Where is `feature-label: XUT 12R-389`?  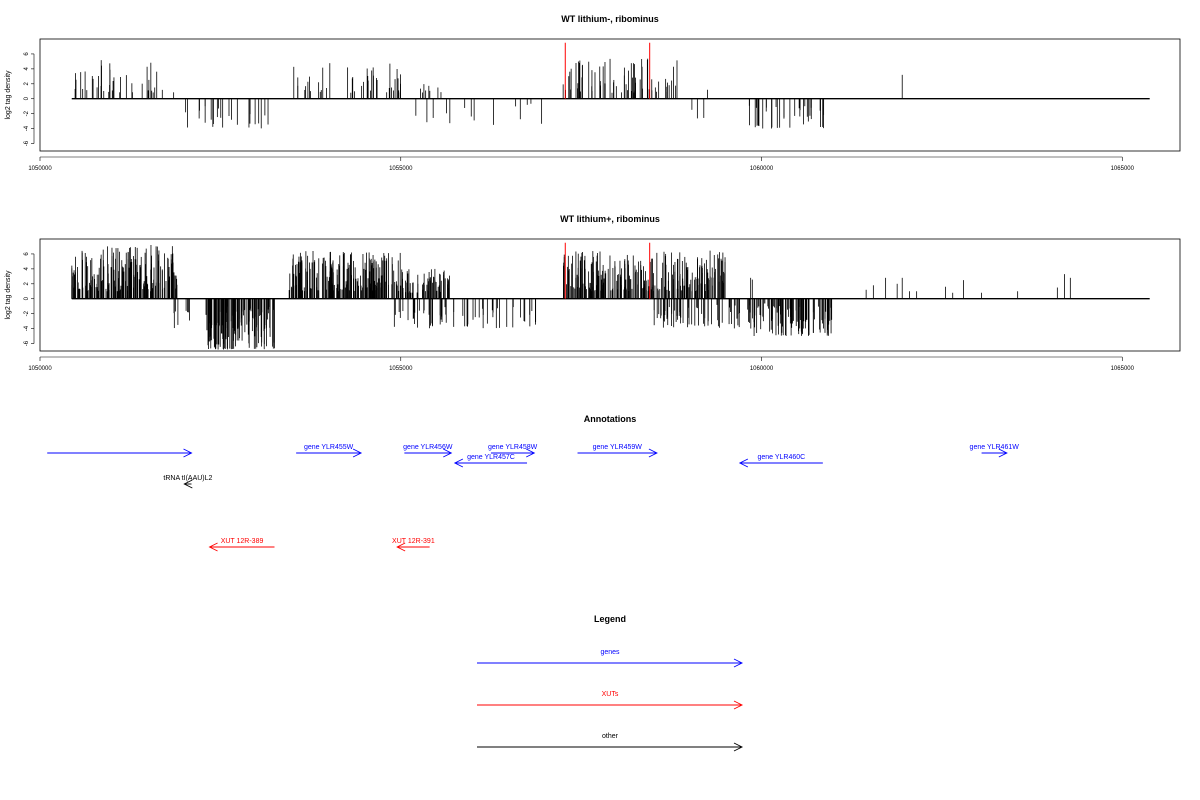
feature-label: XUT 12R-389 is located at coordinates (242, 541).